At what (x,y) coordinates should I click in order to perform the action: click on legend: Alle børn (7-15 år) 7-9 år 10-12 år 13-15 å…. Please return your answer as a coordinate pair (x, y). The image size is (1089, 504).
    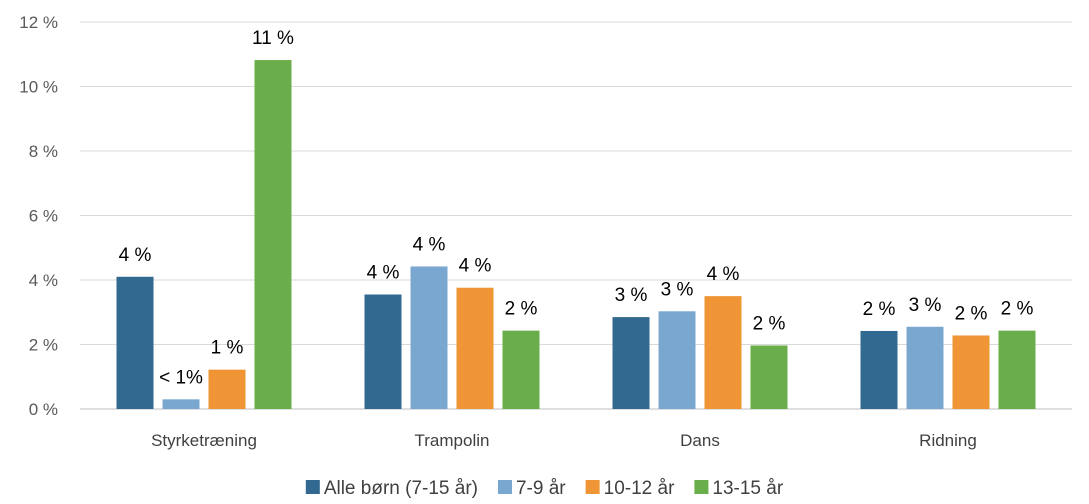
    Looking at the image, I should click on (544, 488).